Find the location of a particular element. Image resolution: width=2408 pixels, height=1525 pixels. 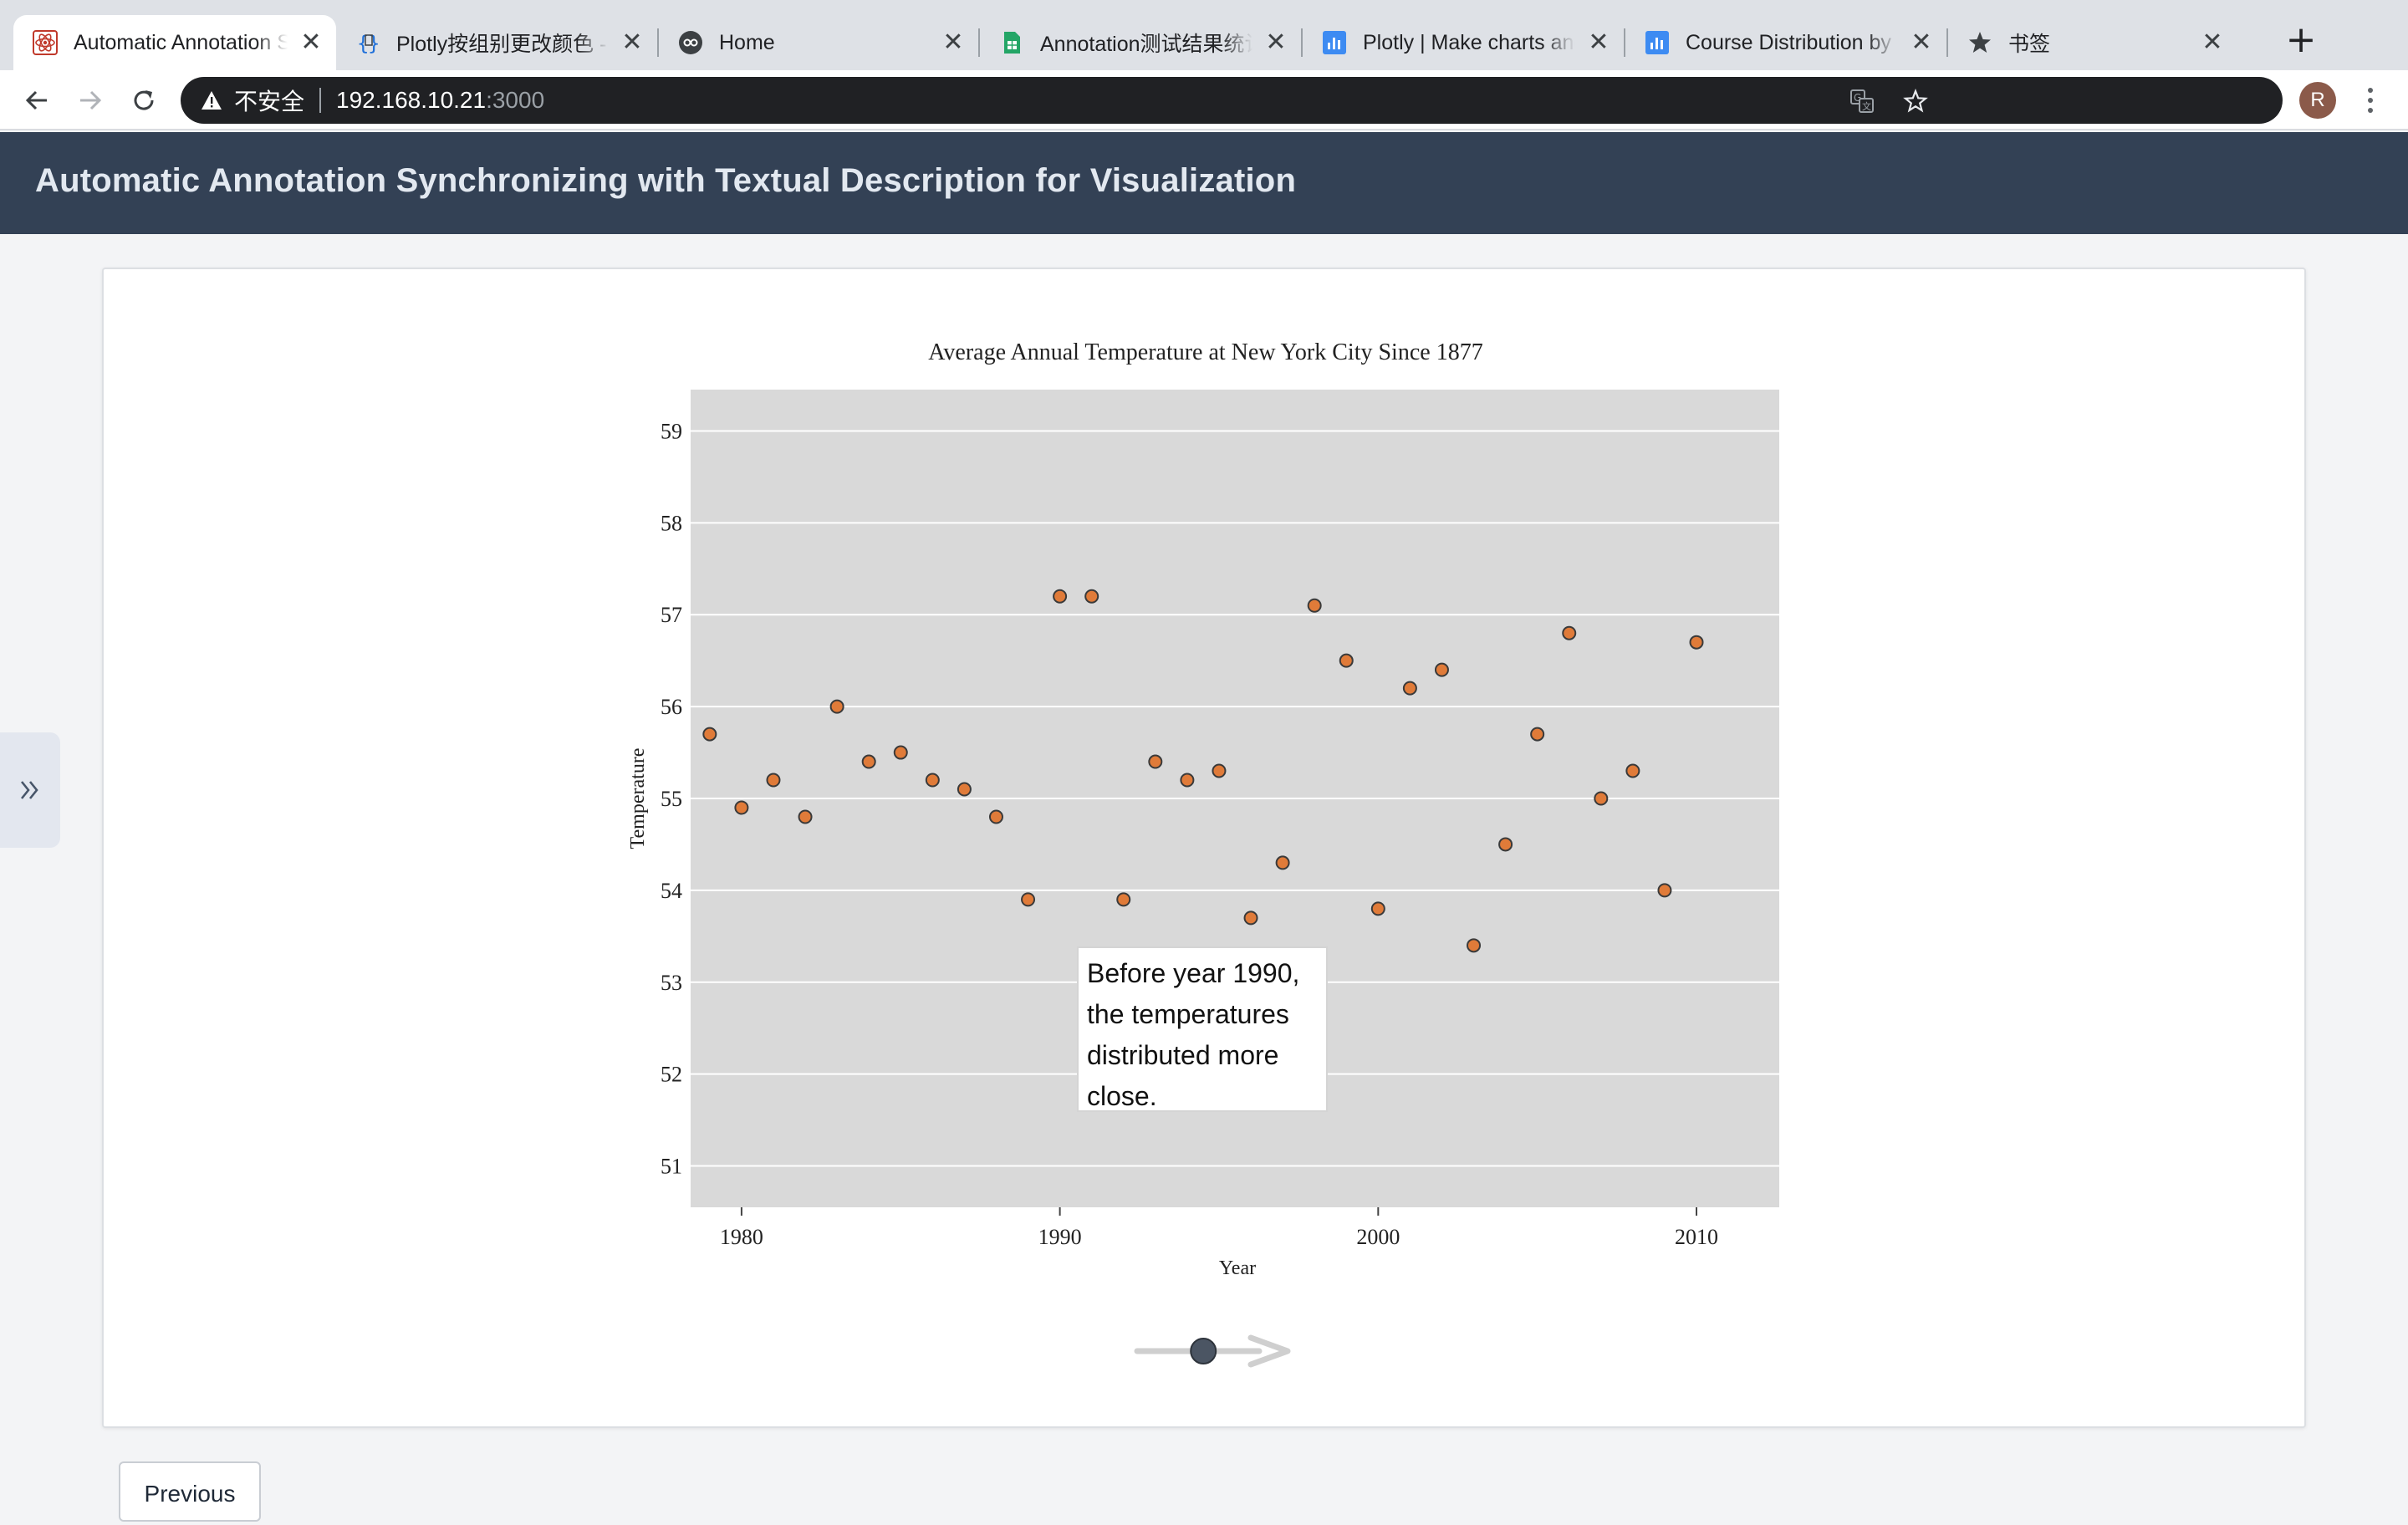

tab-home: Home ✕ is located at coordinates (818, 42).